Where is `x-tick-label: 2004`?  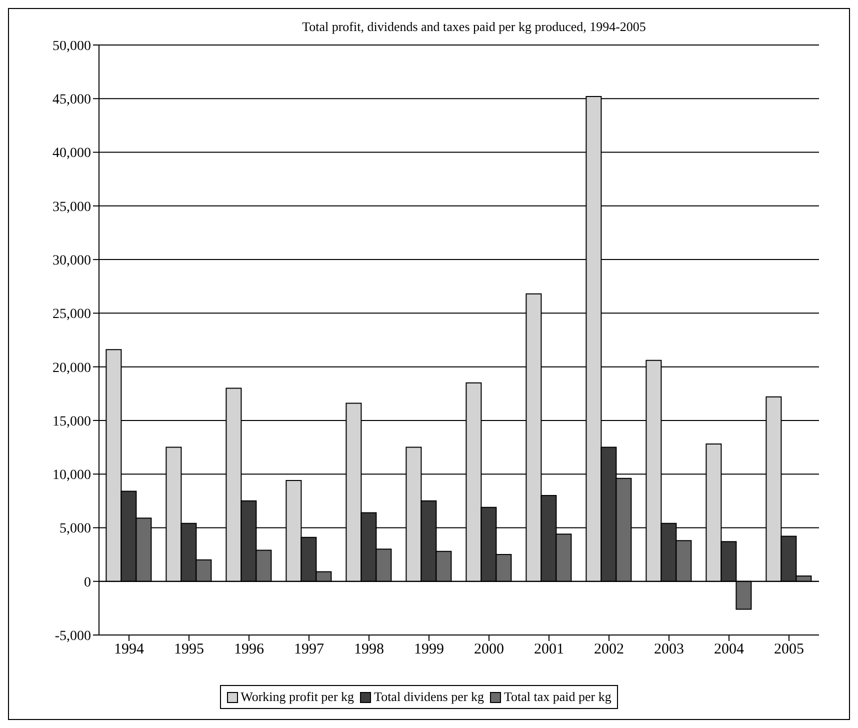
x-tick-label: 2004 is located at coordinates (729, 650).